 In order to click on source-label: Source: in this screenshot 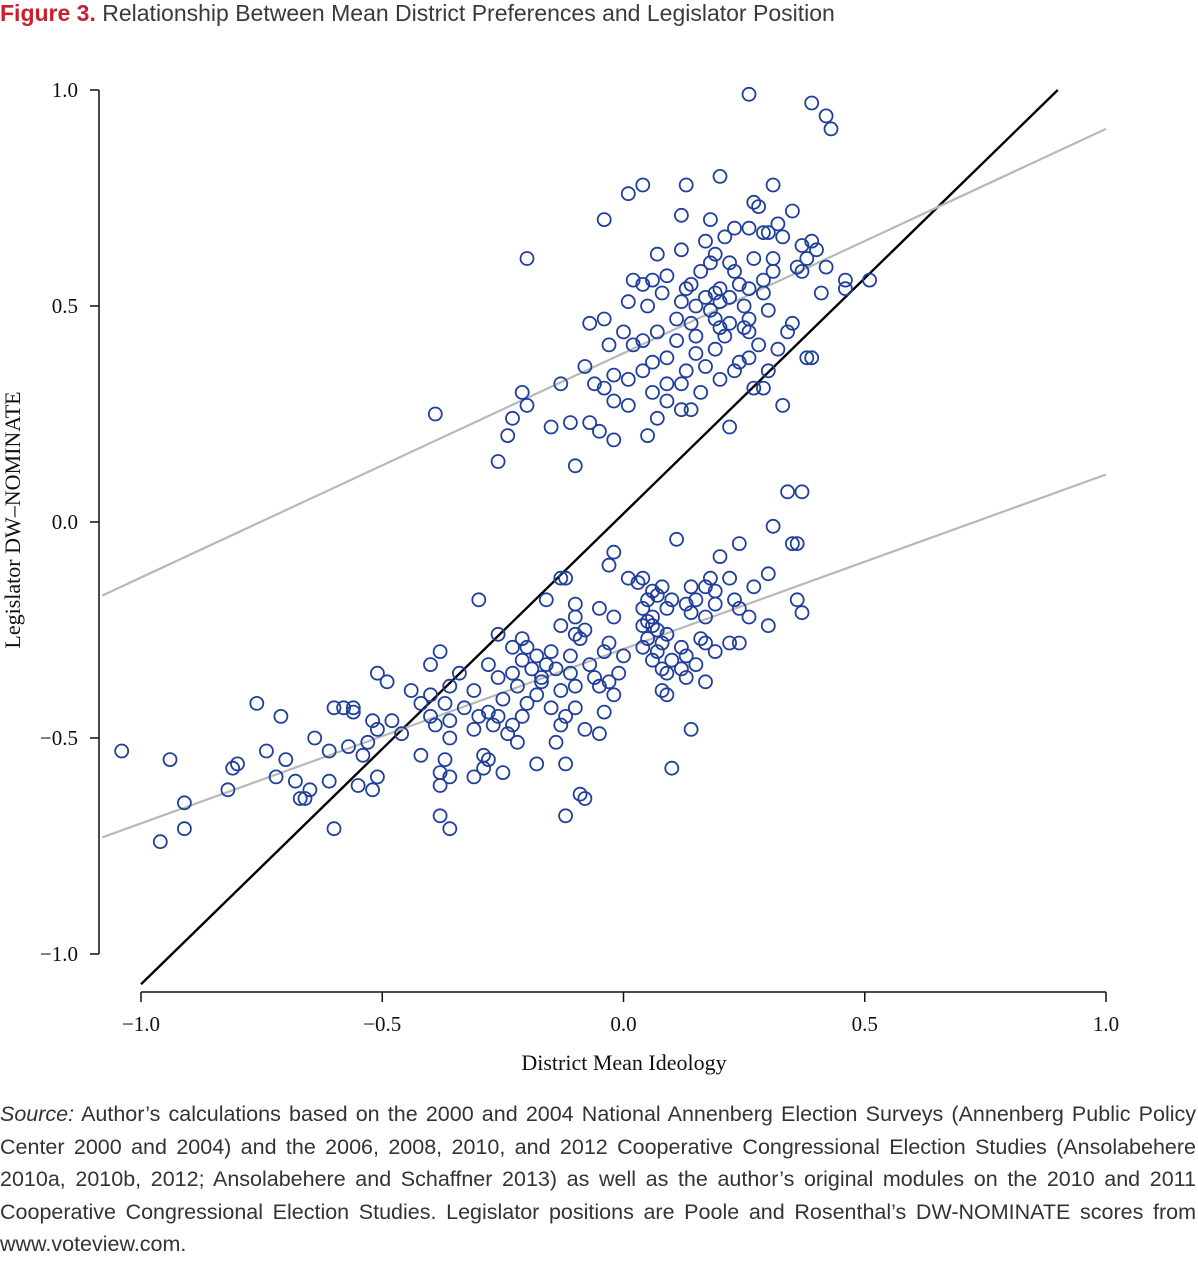, I will do `click(37, 1114)`.